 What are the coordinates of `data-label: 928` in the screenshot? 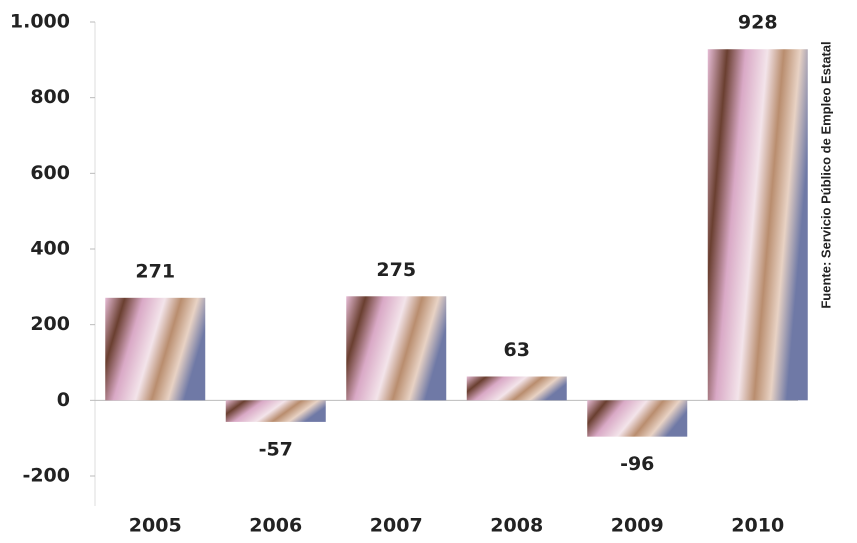 It's located at (758, 23).